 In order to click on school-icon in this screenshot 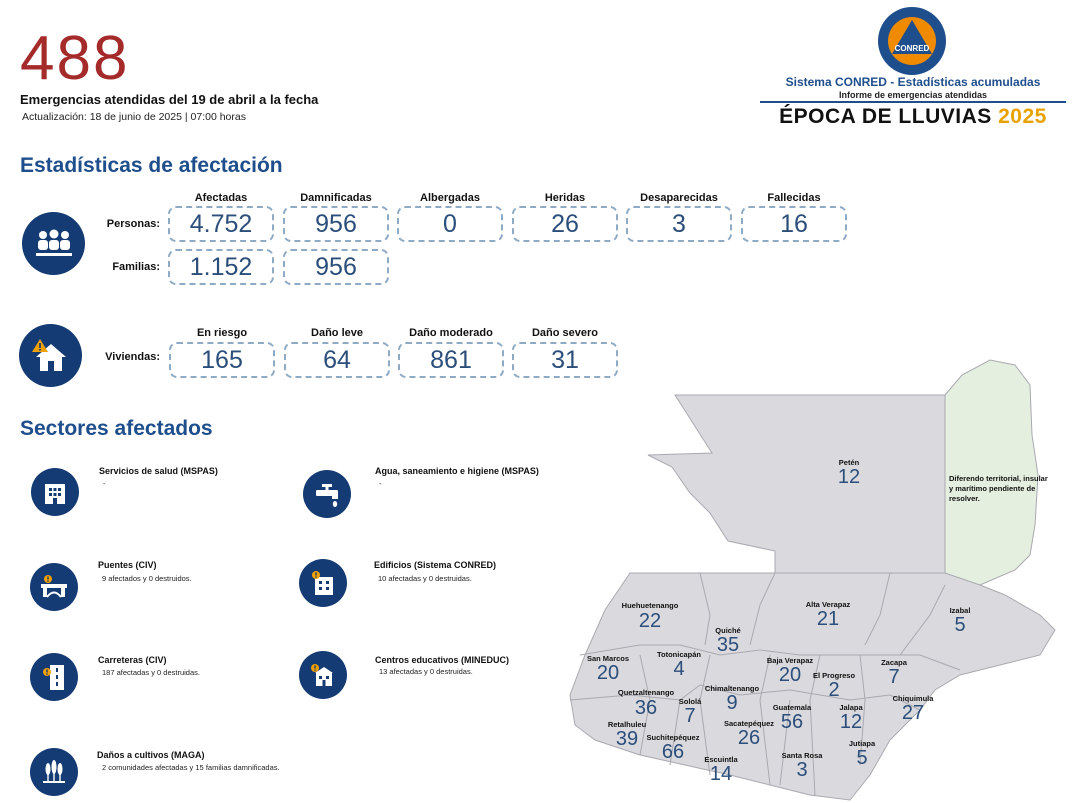, I will do `click(323, 675)`.